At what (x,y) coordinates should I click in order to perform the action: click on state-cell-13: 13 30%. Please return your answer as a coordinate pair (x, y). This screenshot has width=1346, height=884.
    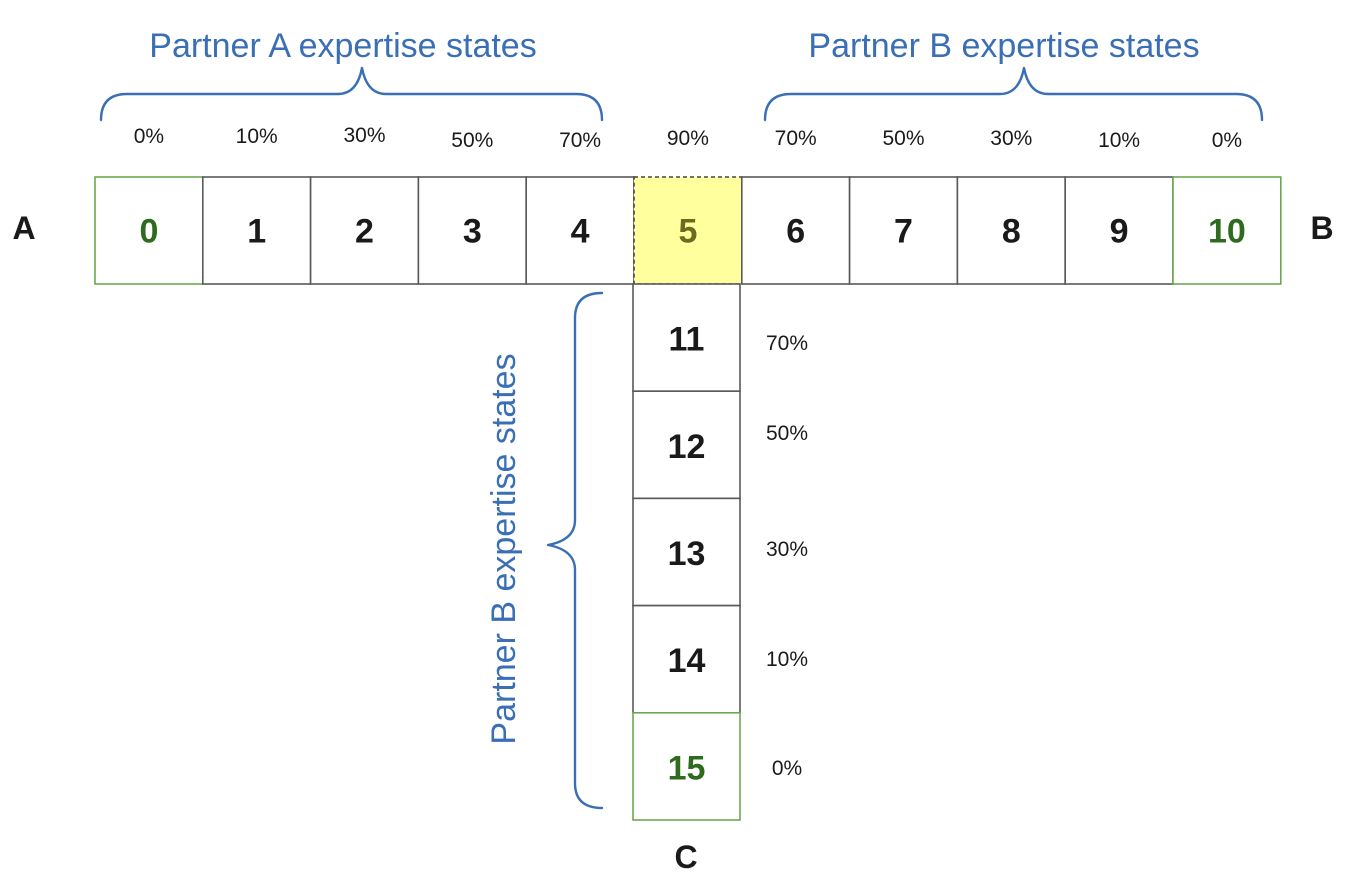
    Looking at the image, I should click on (720, 552).